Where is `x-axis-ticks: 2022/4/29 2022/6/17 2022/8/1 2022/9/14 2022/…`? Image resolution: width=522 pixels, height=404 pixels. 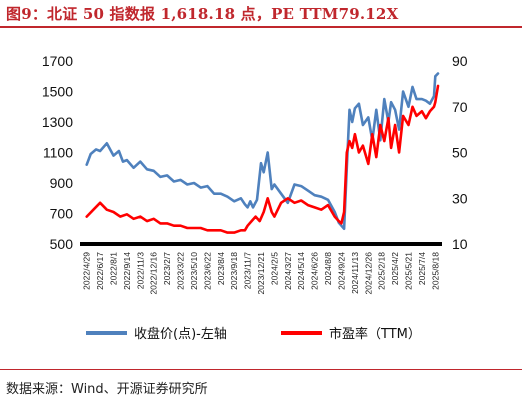
x-axis-ticks: 2022/4/29 2022/6/17 2022/8/1 2022/9/14 2022/… is located at coordinates (261, 273).